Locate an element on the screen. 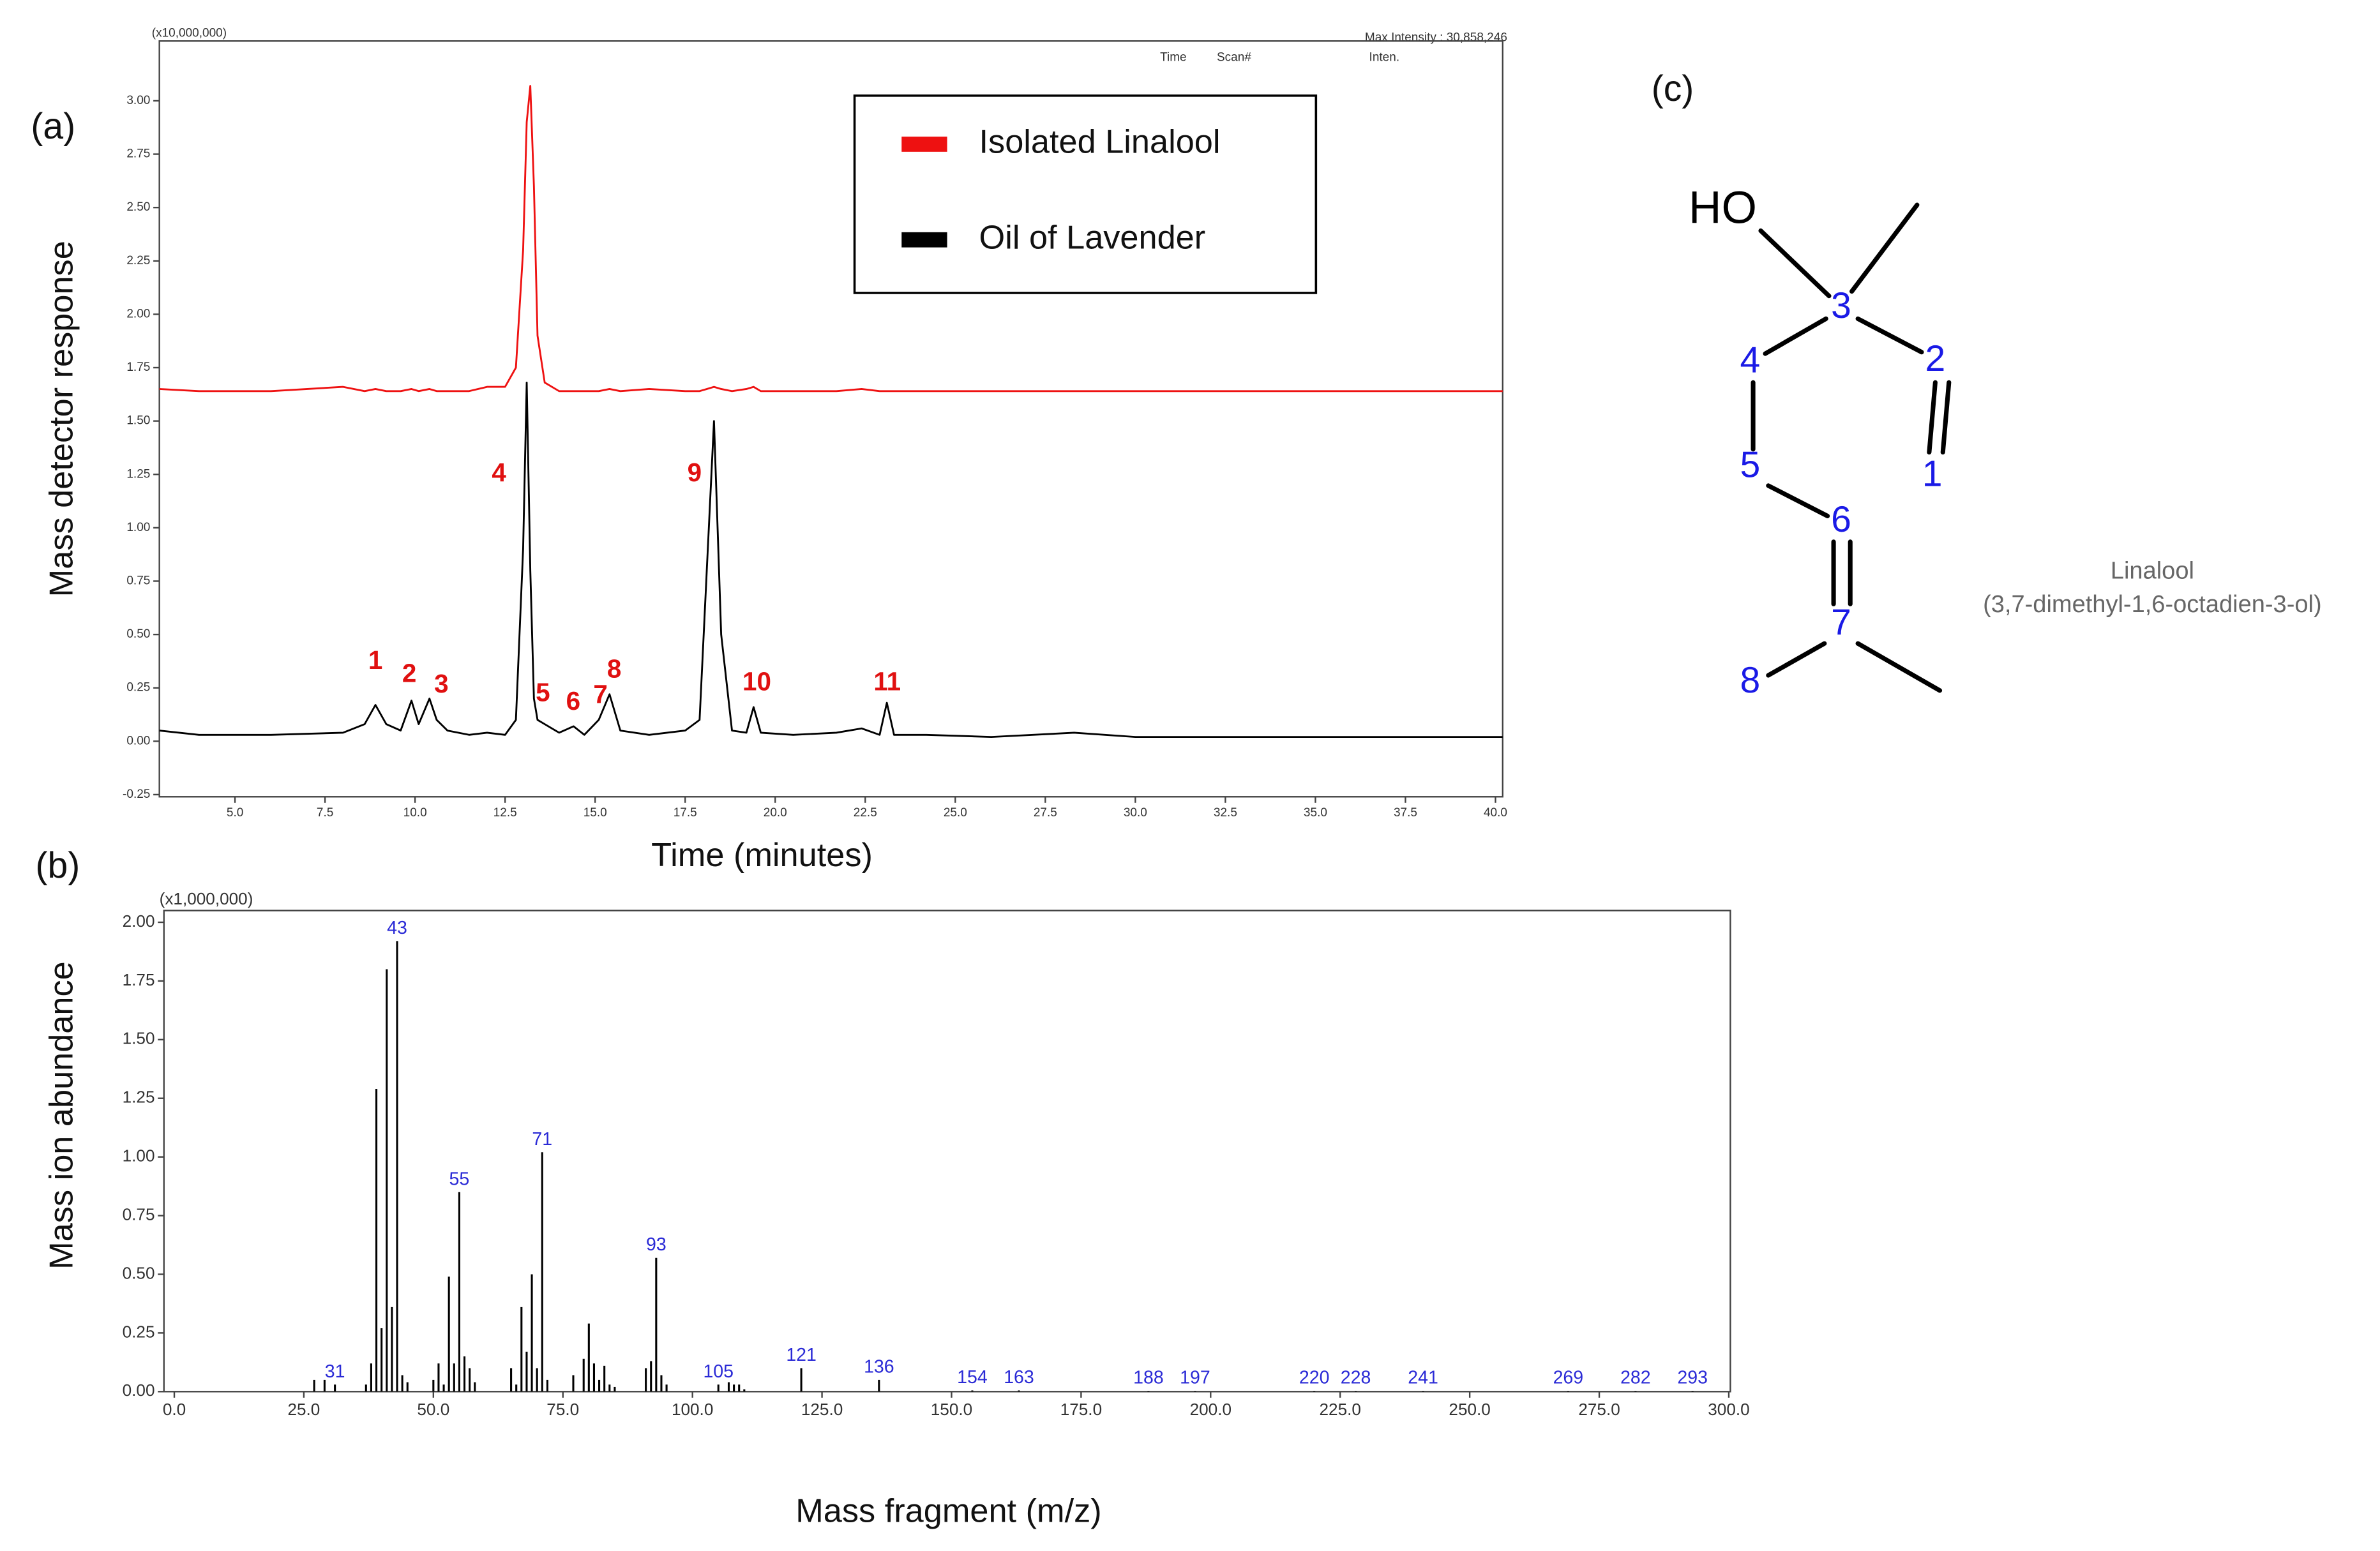 This screenshot has height=1551, width=2380. peak-label: 8 is located at coordinates (614, 669).